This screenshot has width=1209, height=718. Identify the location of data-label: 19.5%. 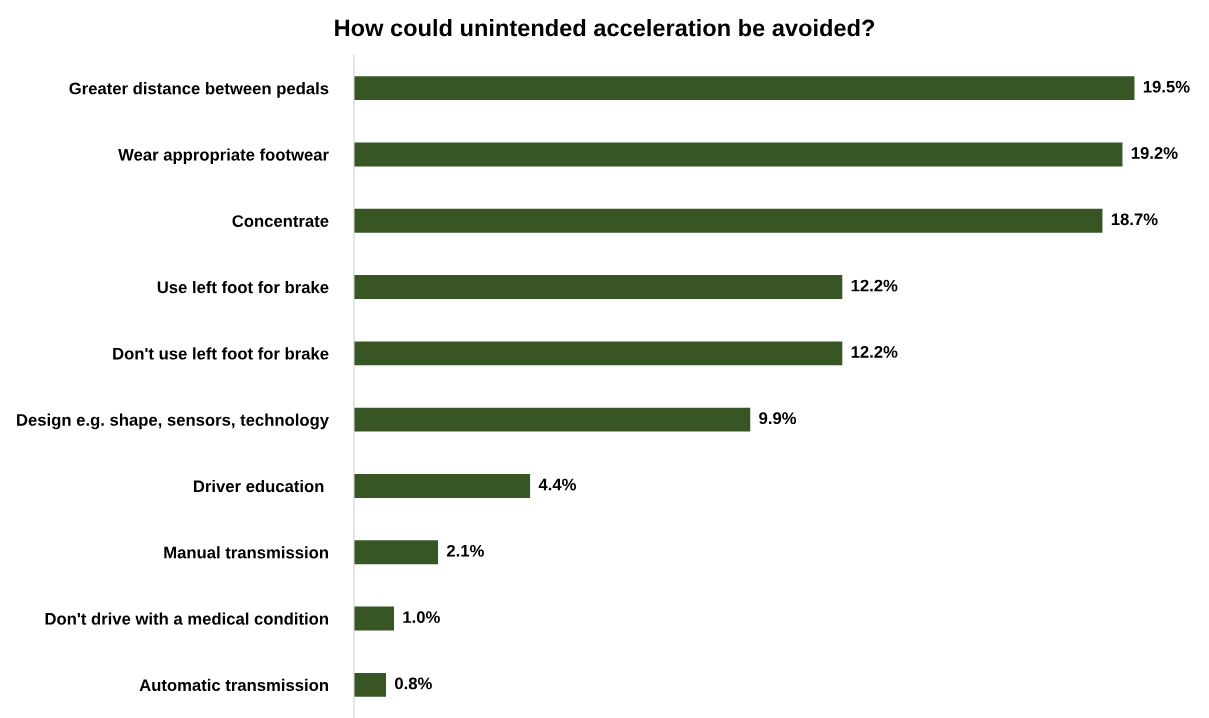
(1166, 86).